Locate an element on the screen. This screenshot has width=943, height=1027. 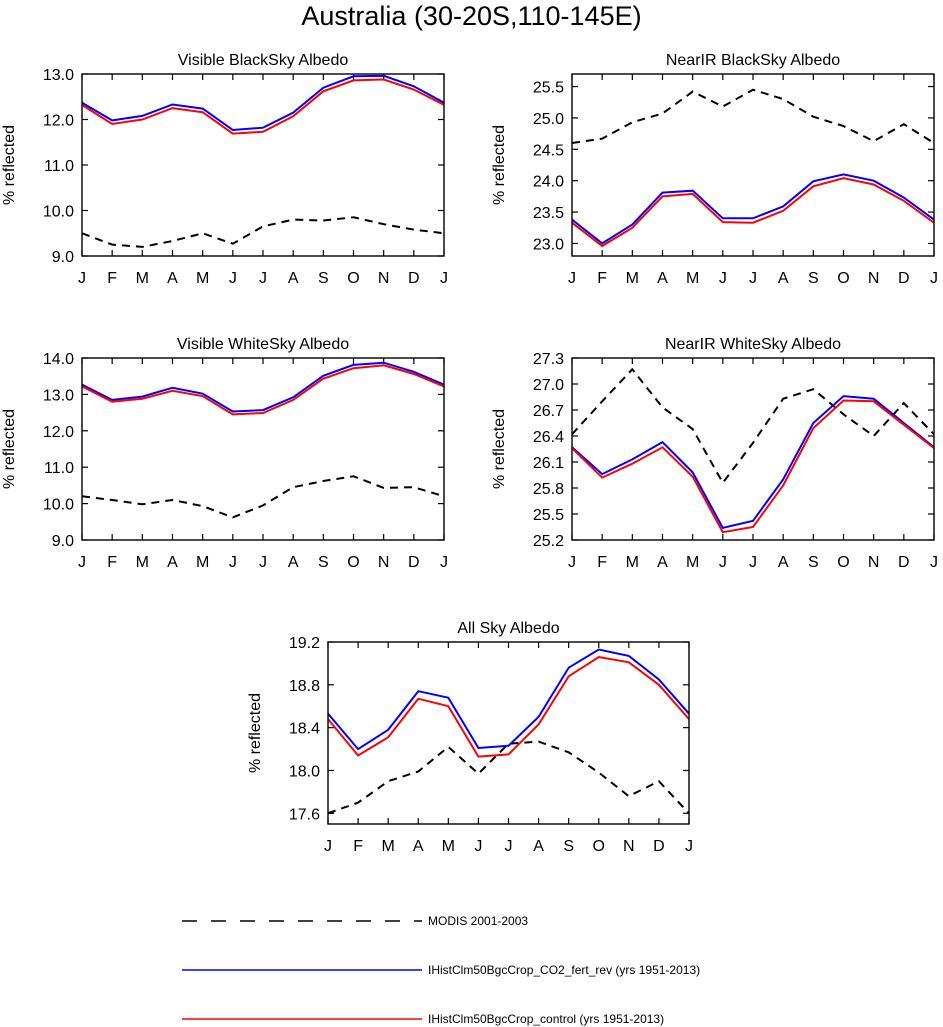
y-tick-label: 25.5 is located at coordinates (548, 515).